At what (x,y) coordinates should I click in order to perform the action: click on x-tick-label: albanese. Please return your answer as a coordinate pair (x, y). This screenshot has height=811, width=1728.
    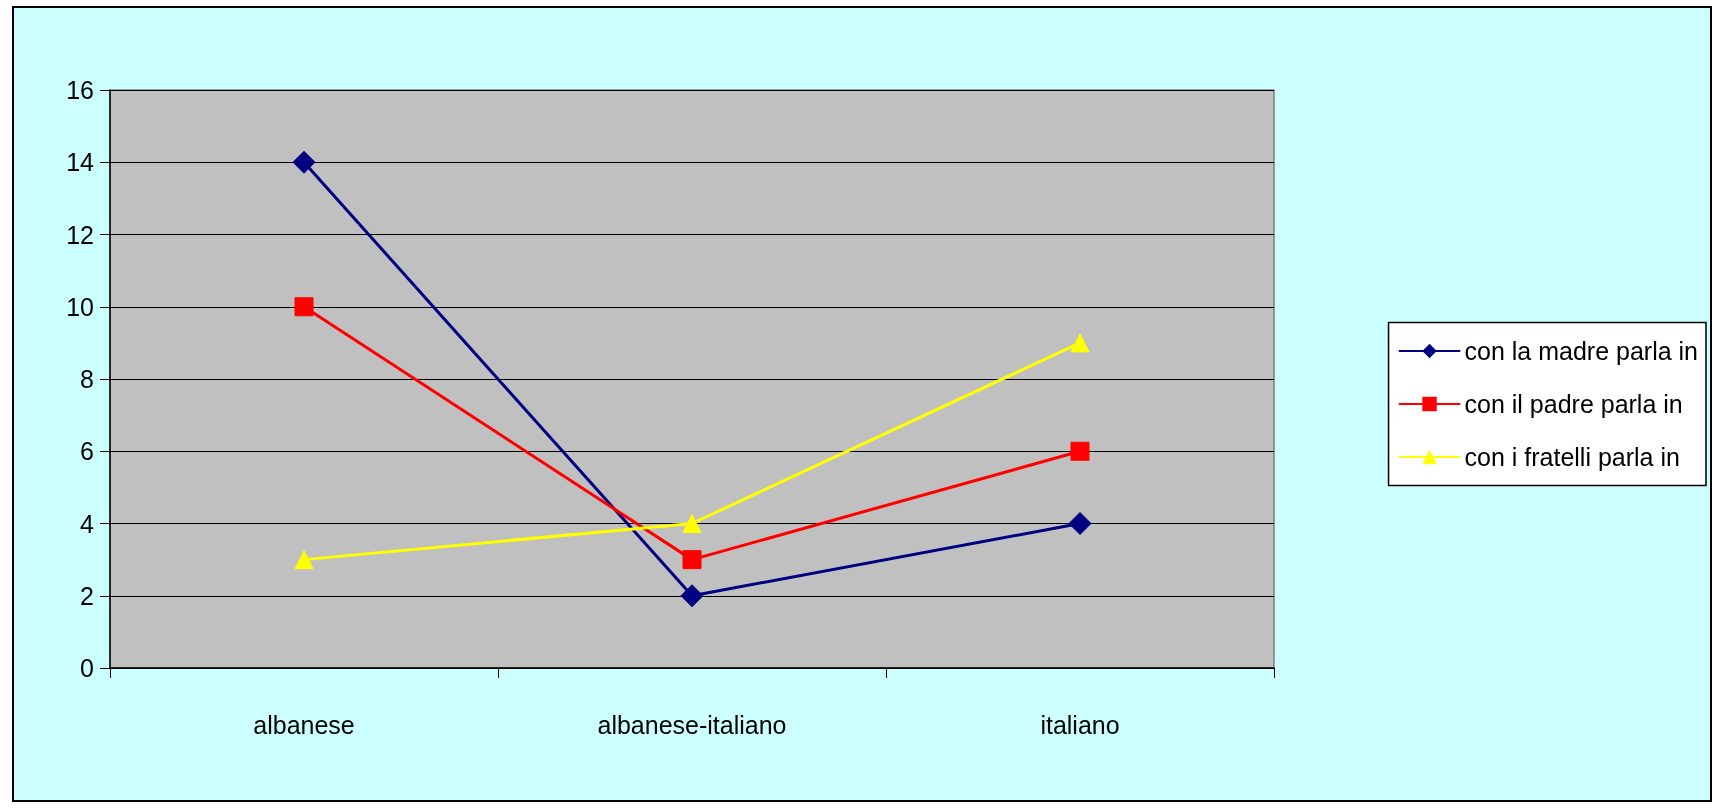
    Looking at the image, I should click on (304, 724).